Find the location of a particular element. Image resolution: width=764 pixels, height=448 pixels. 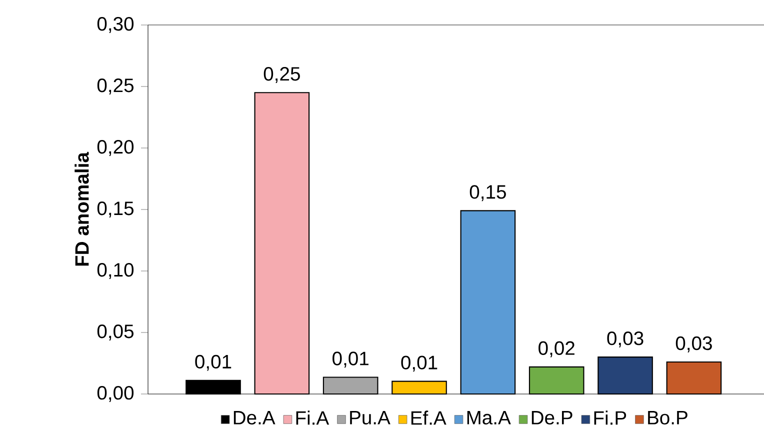

data-label: 0,02 is located at coordinates (556, 349).